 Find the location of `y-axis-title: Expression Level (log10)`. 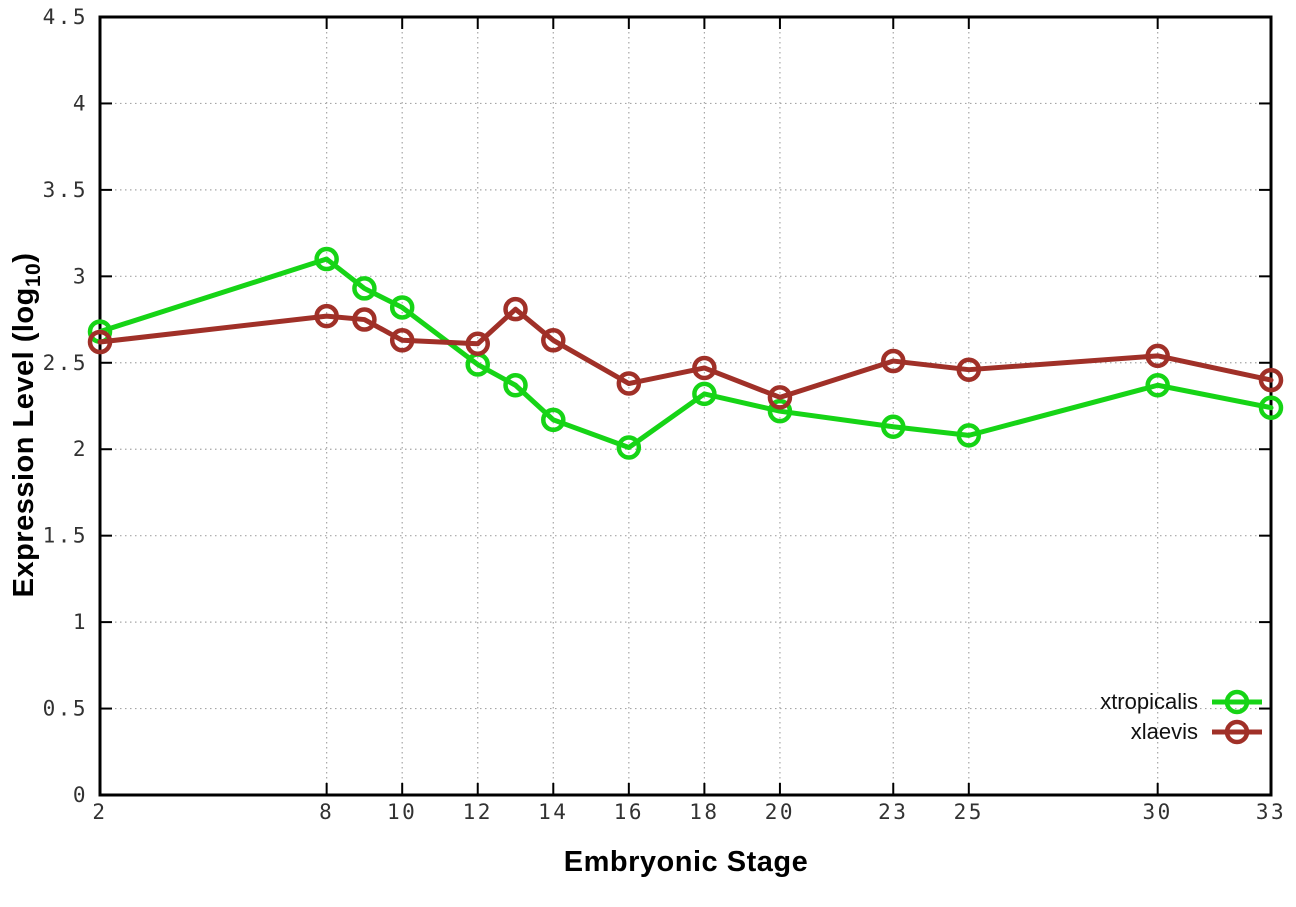

y-axis-title: Expression Level (log10) is located at coordinates (27, 425).